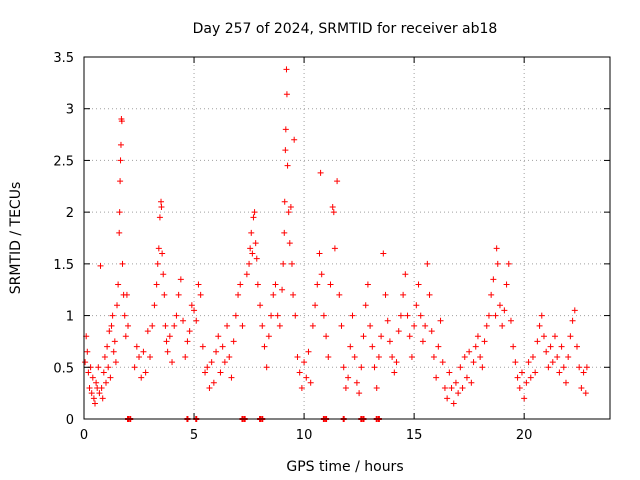 Image resolution: width=640 pixels, height=480 pixels. I want to click on y-tick-label: 2, so click(70, 213).